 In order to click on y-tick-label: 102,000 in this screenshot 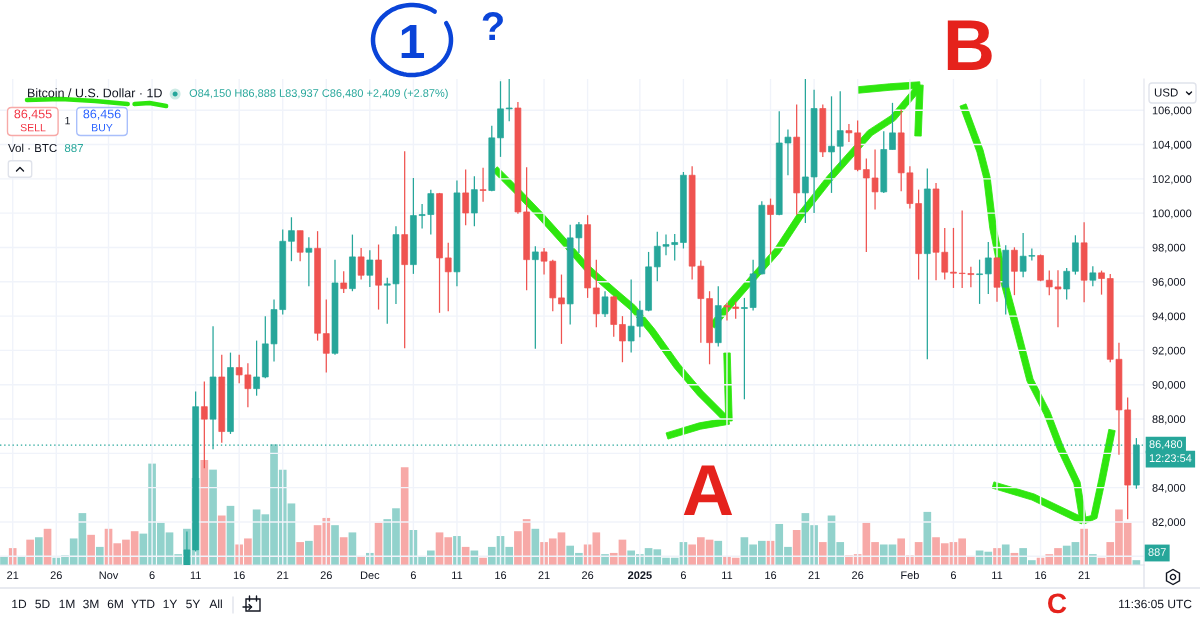, I will do `click(1172, 180)`.